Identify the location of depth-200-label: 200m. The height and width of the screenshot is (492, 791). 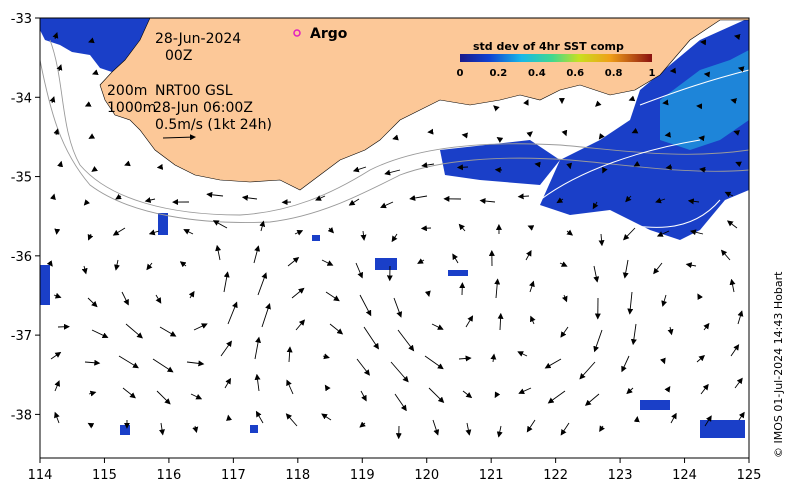
(127, 91).